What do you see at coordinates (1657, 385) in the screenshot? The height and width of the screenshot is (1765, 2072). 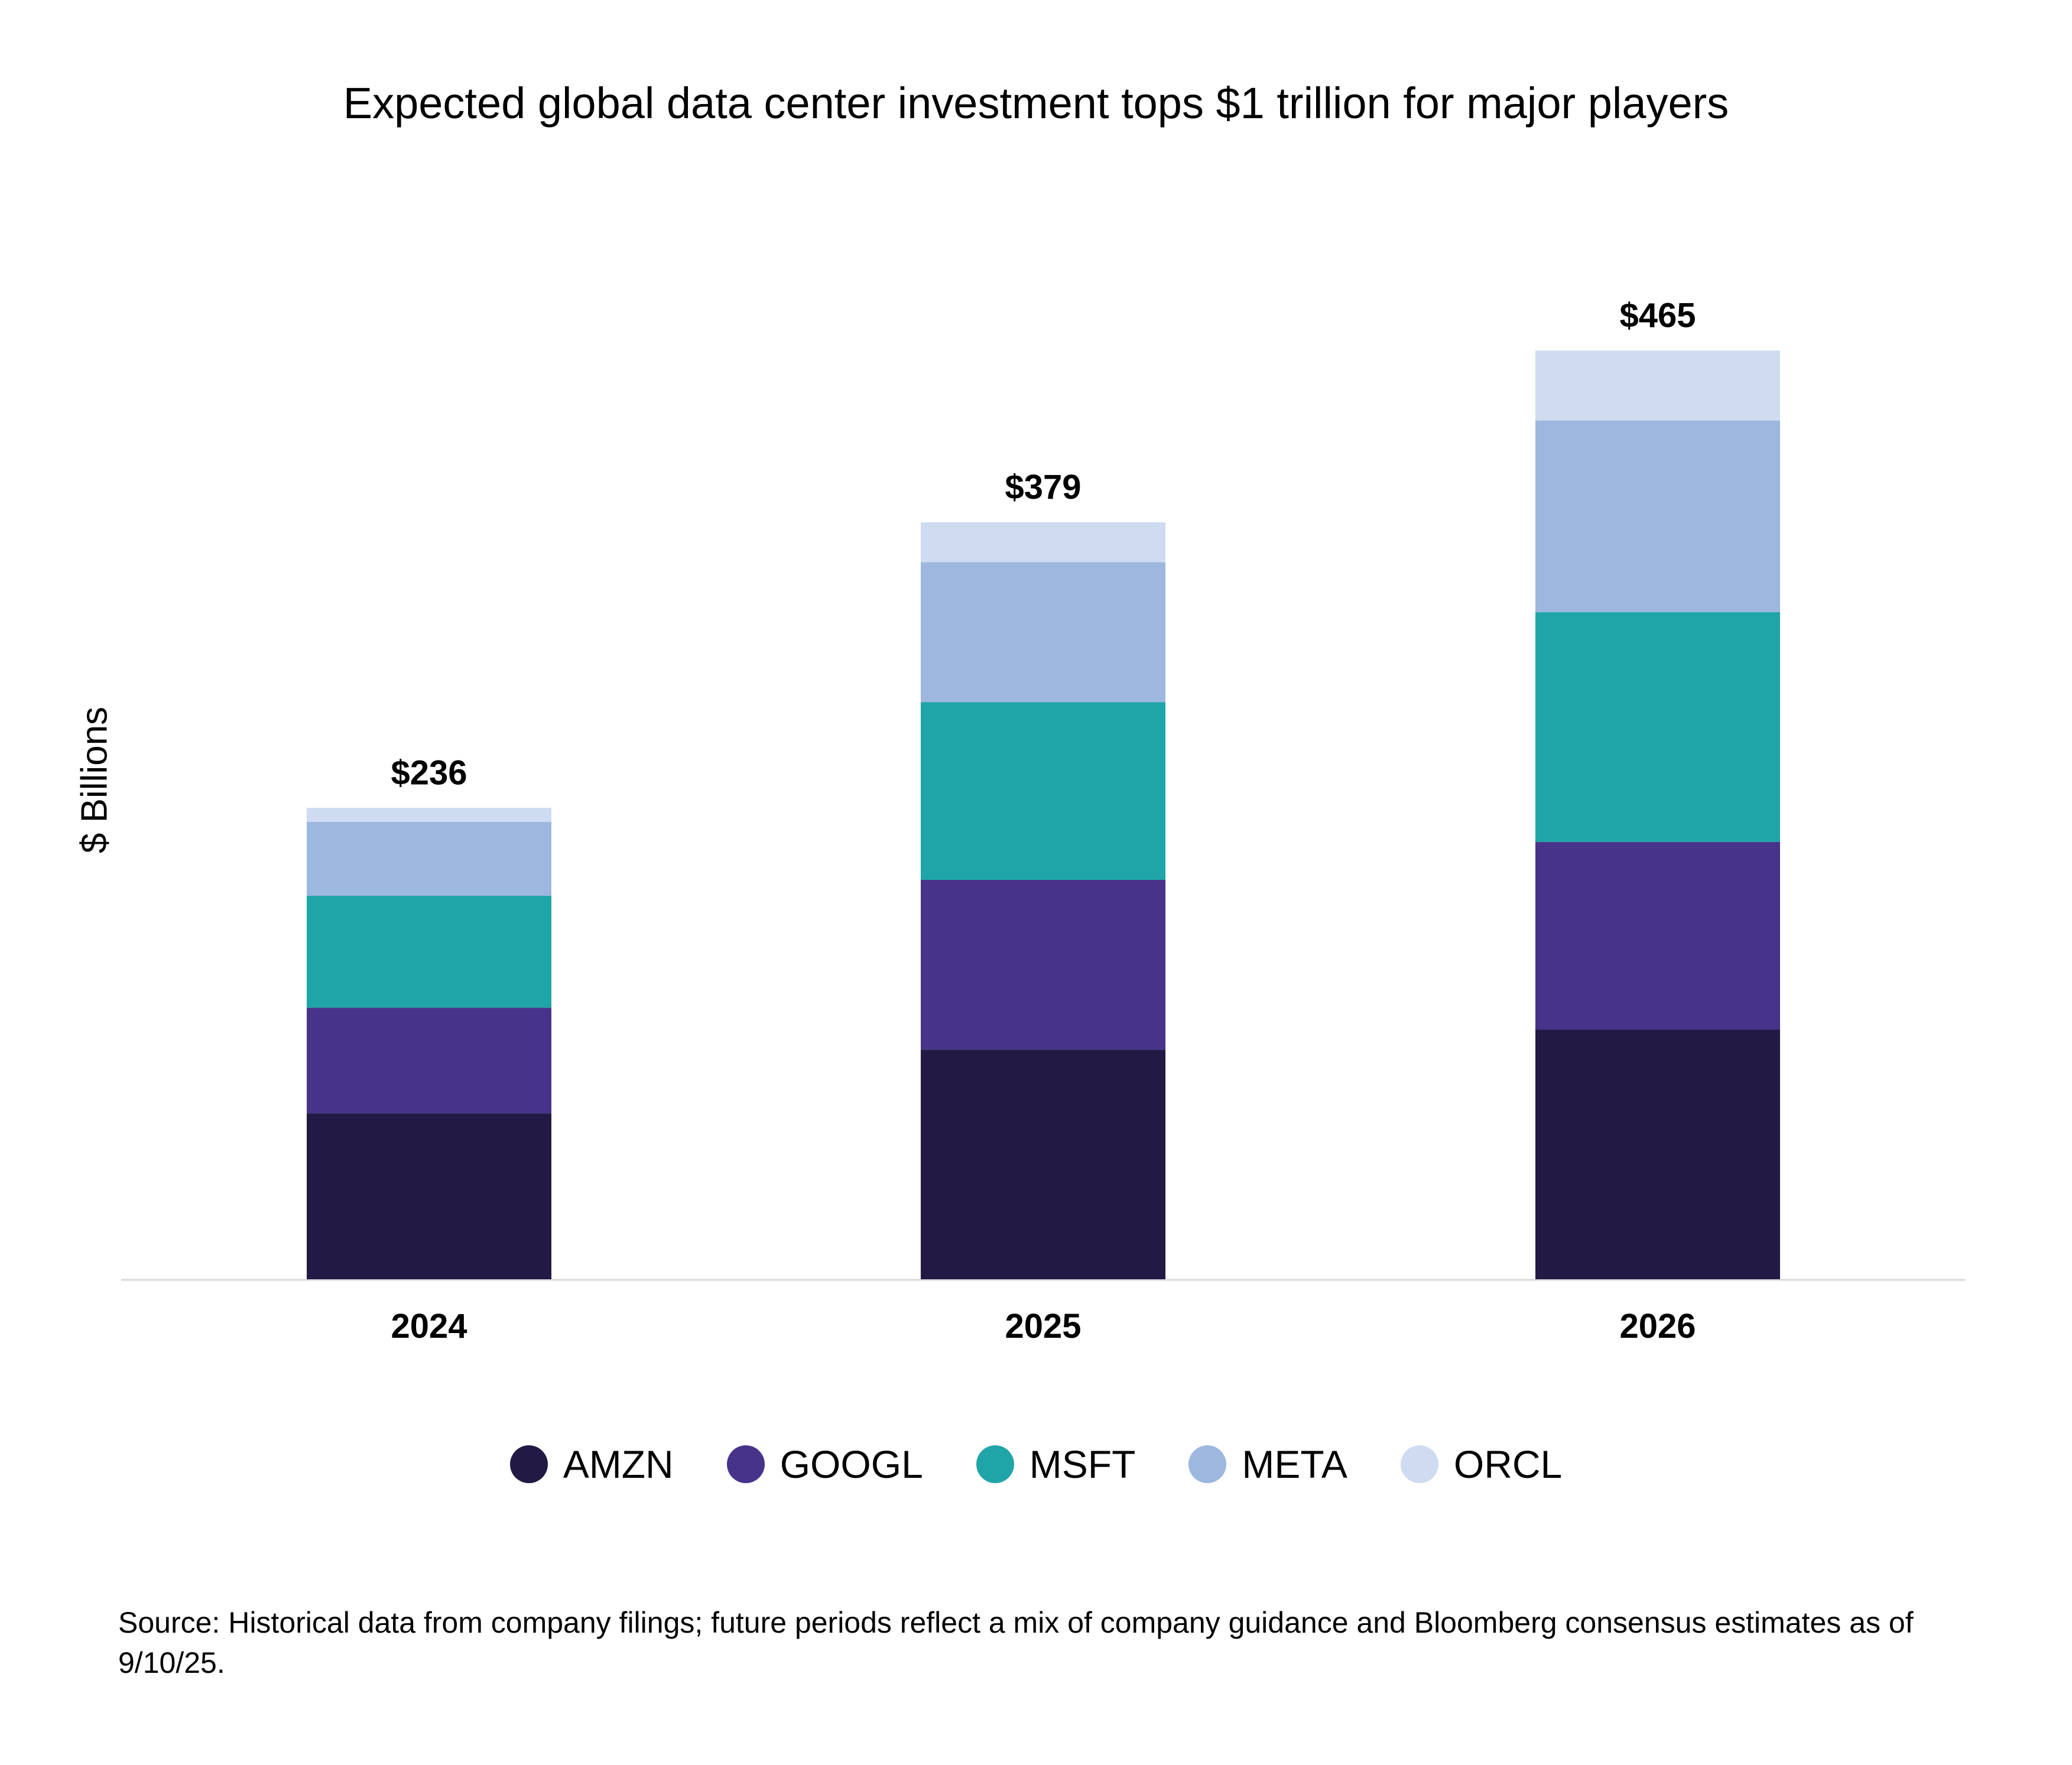 I see `bar-segment-orcl-2026` at bounding box center [1657, 385].